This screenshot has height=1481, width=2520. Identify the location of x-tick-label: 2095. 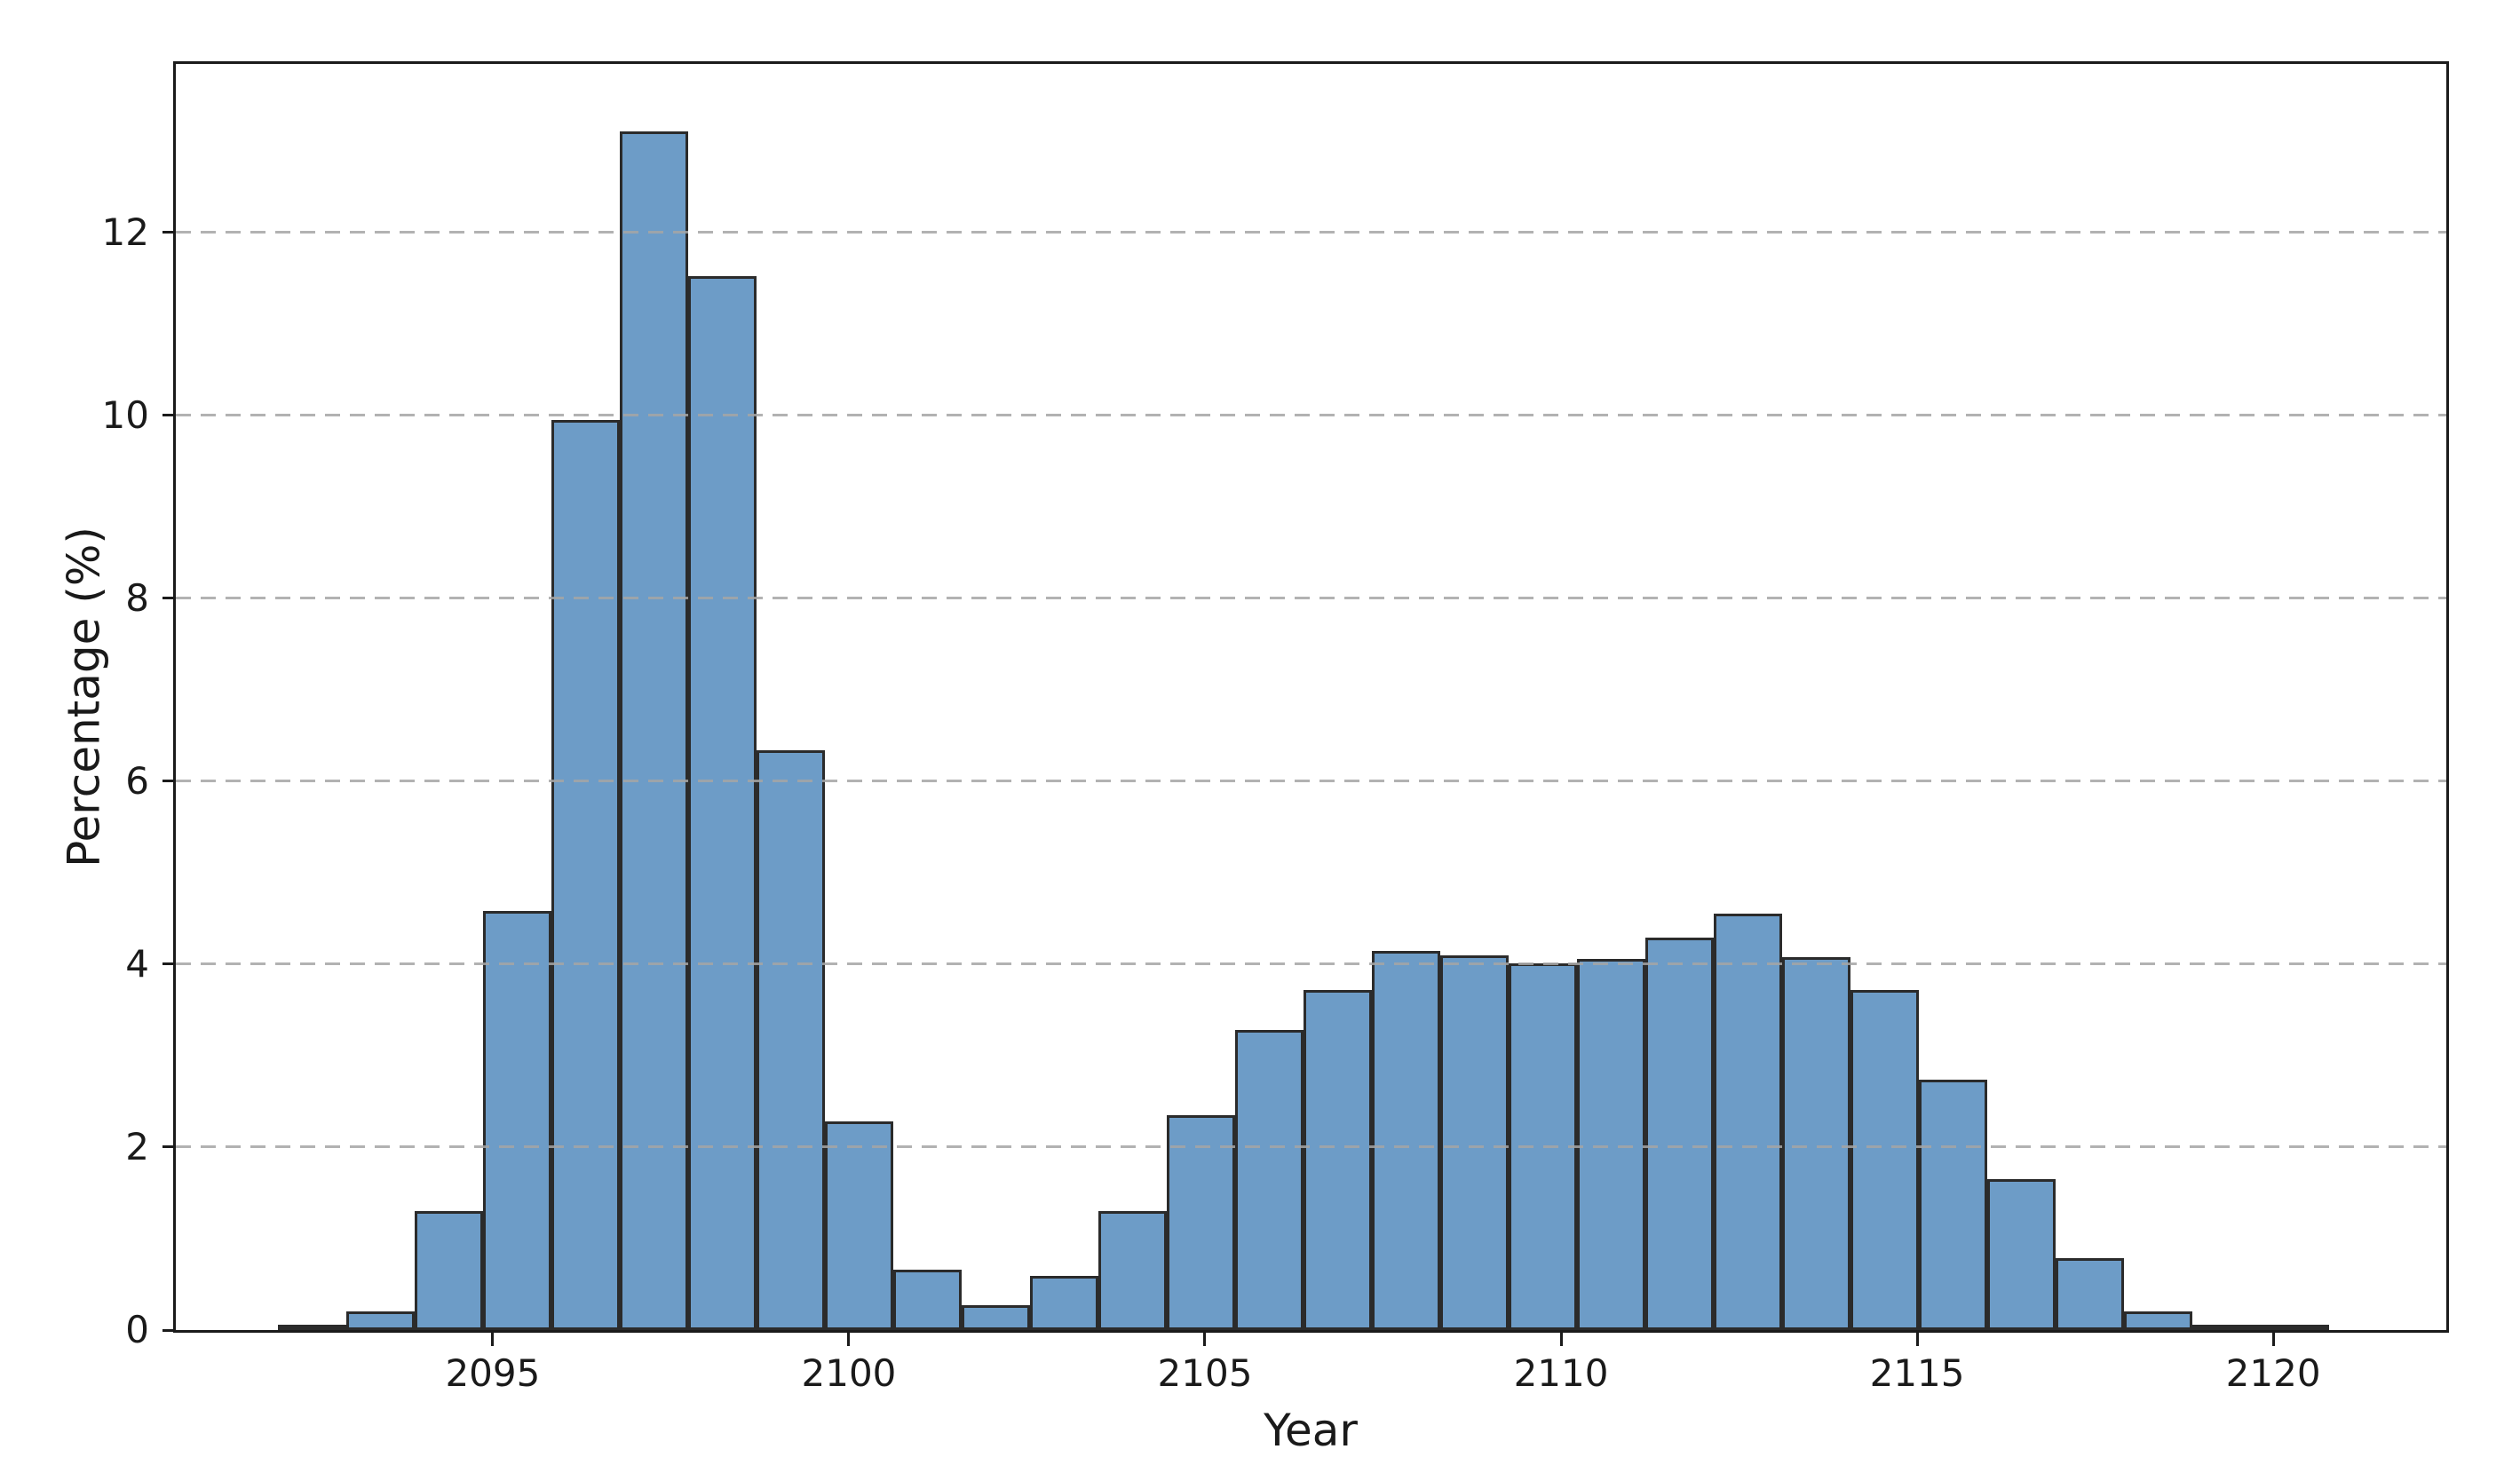
(493, 1373).